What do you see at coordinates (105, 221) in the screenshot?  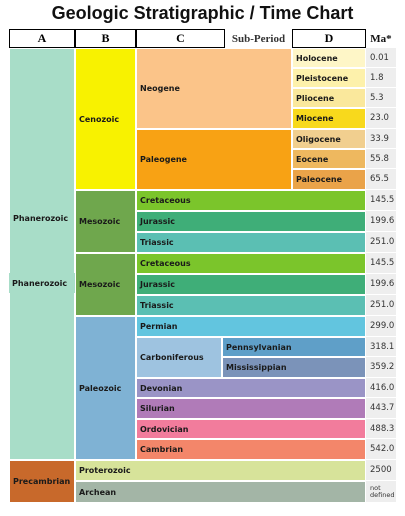 I see `era-mesozoic: Mesozoic` at bounding box center [105, 221].